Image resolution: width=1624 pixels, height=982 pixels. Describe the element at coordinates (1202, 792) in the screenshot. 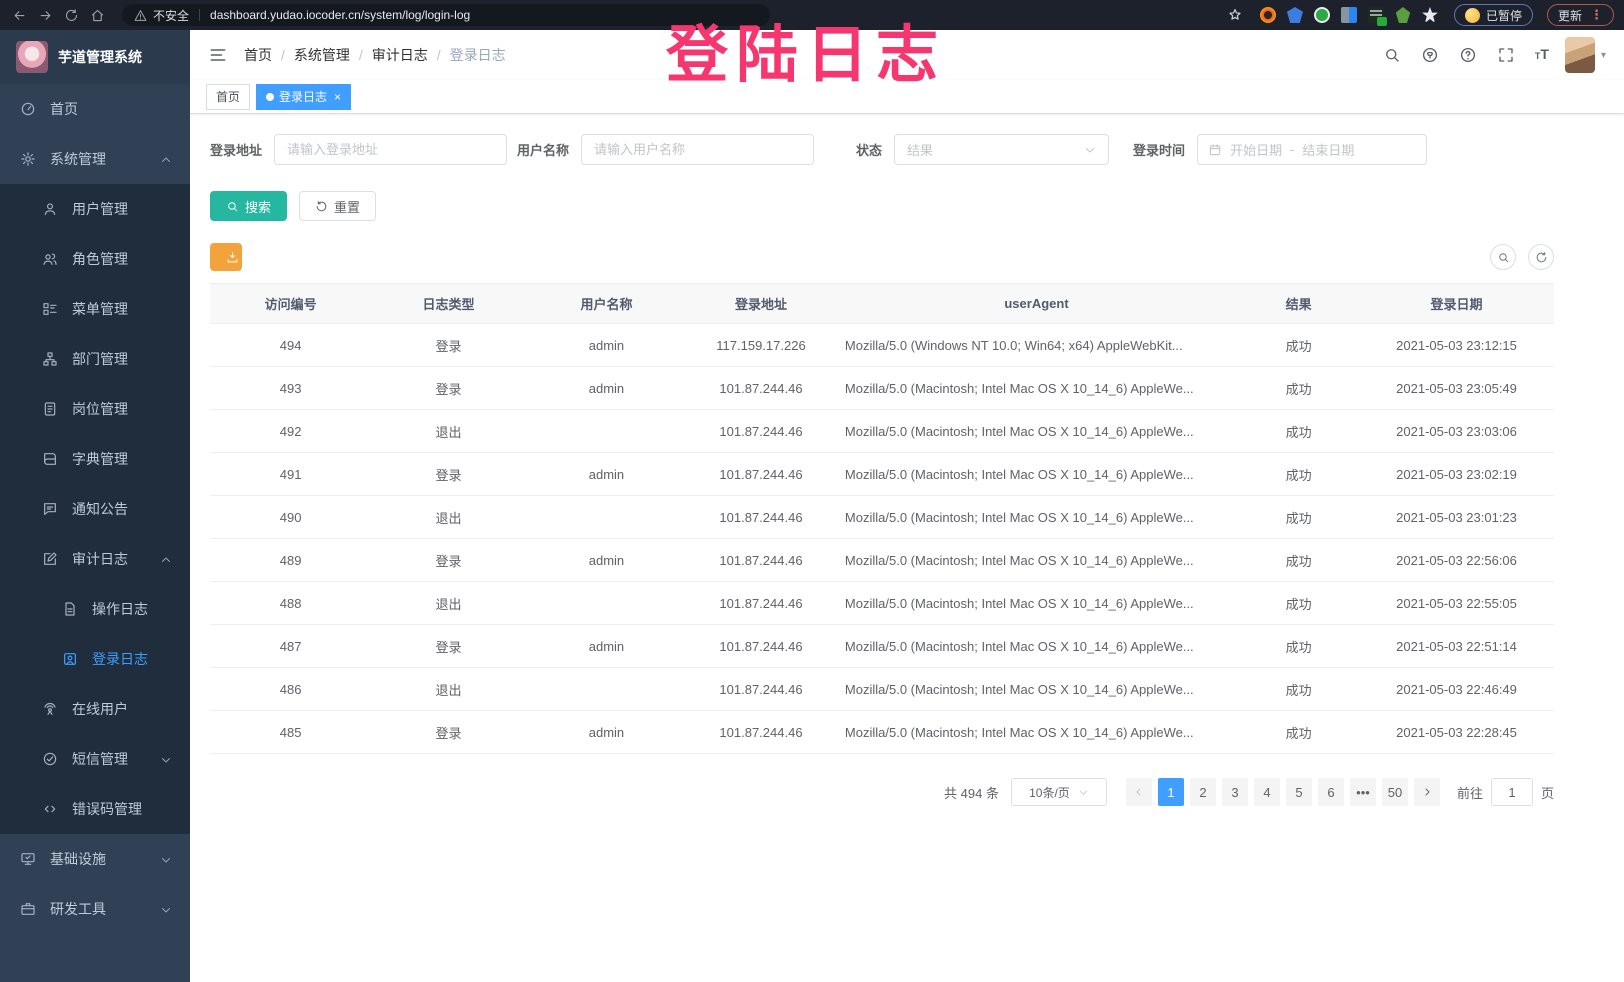

I see `page-button-2: 2` at that location.